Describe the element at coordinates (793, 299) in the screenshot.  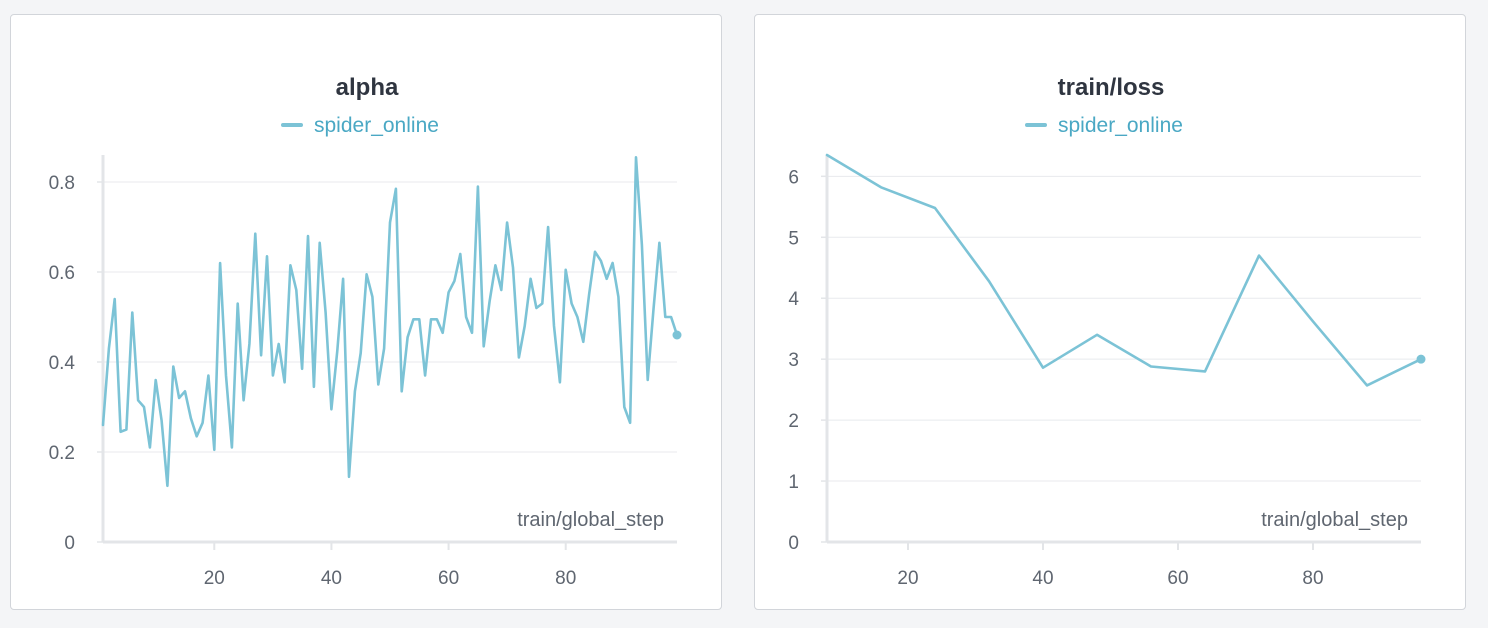
I see `y-tick-label: 4` at that location.